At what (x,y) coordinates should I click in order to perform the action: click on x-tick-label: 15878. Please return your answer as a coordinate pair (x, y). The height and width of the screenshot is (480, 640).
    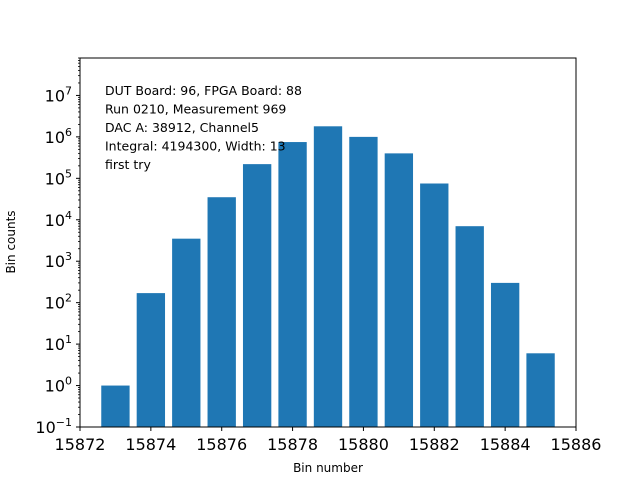
    Looking at the image, I should click on (292, 444).